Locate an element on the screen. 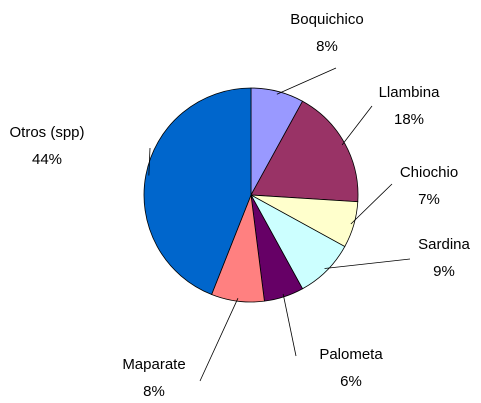  slice-label: Boquichico is located at coordinates (326, 19).